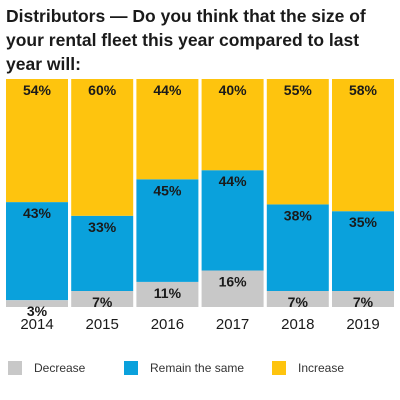 Image resolution: width=400 pixels, height=400 pixels. What do you see at coordinates (363, 302) in the screenshot?
I see `data-label-decrease-2019: 7%` at bounding box center [363, 302].